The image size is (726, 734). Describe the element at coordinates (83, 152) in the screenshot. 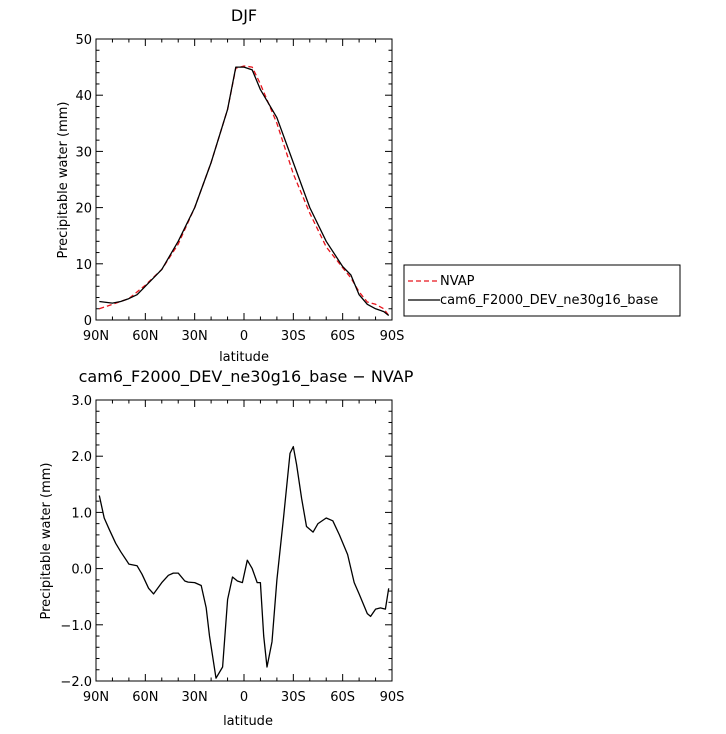

I see `chart-1-ytick-label: 30` at that location.